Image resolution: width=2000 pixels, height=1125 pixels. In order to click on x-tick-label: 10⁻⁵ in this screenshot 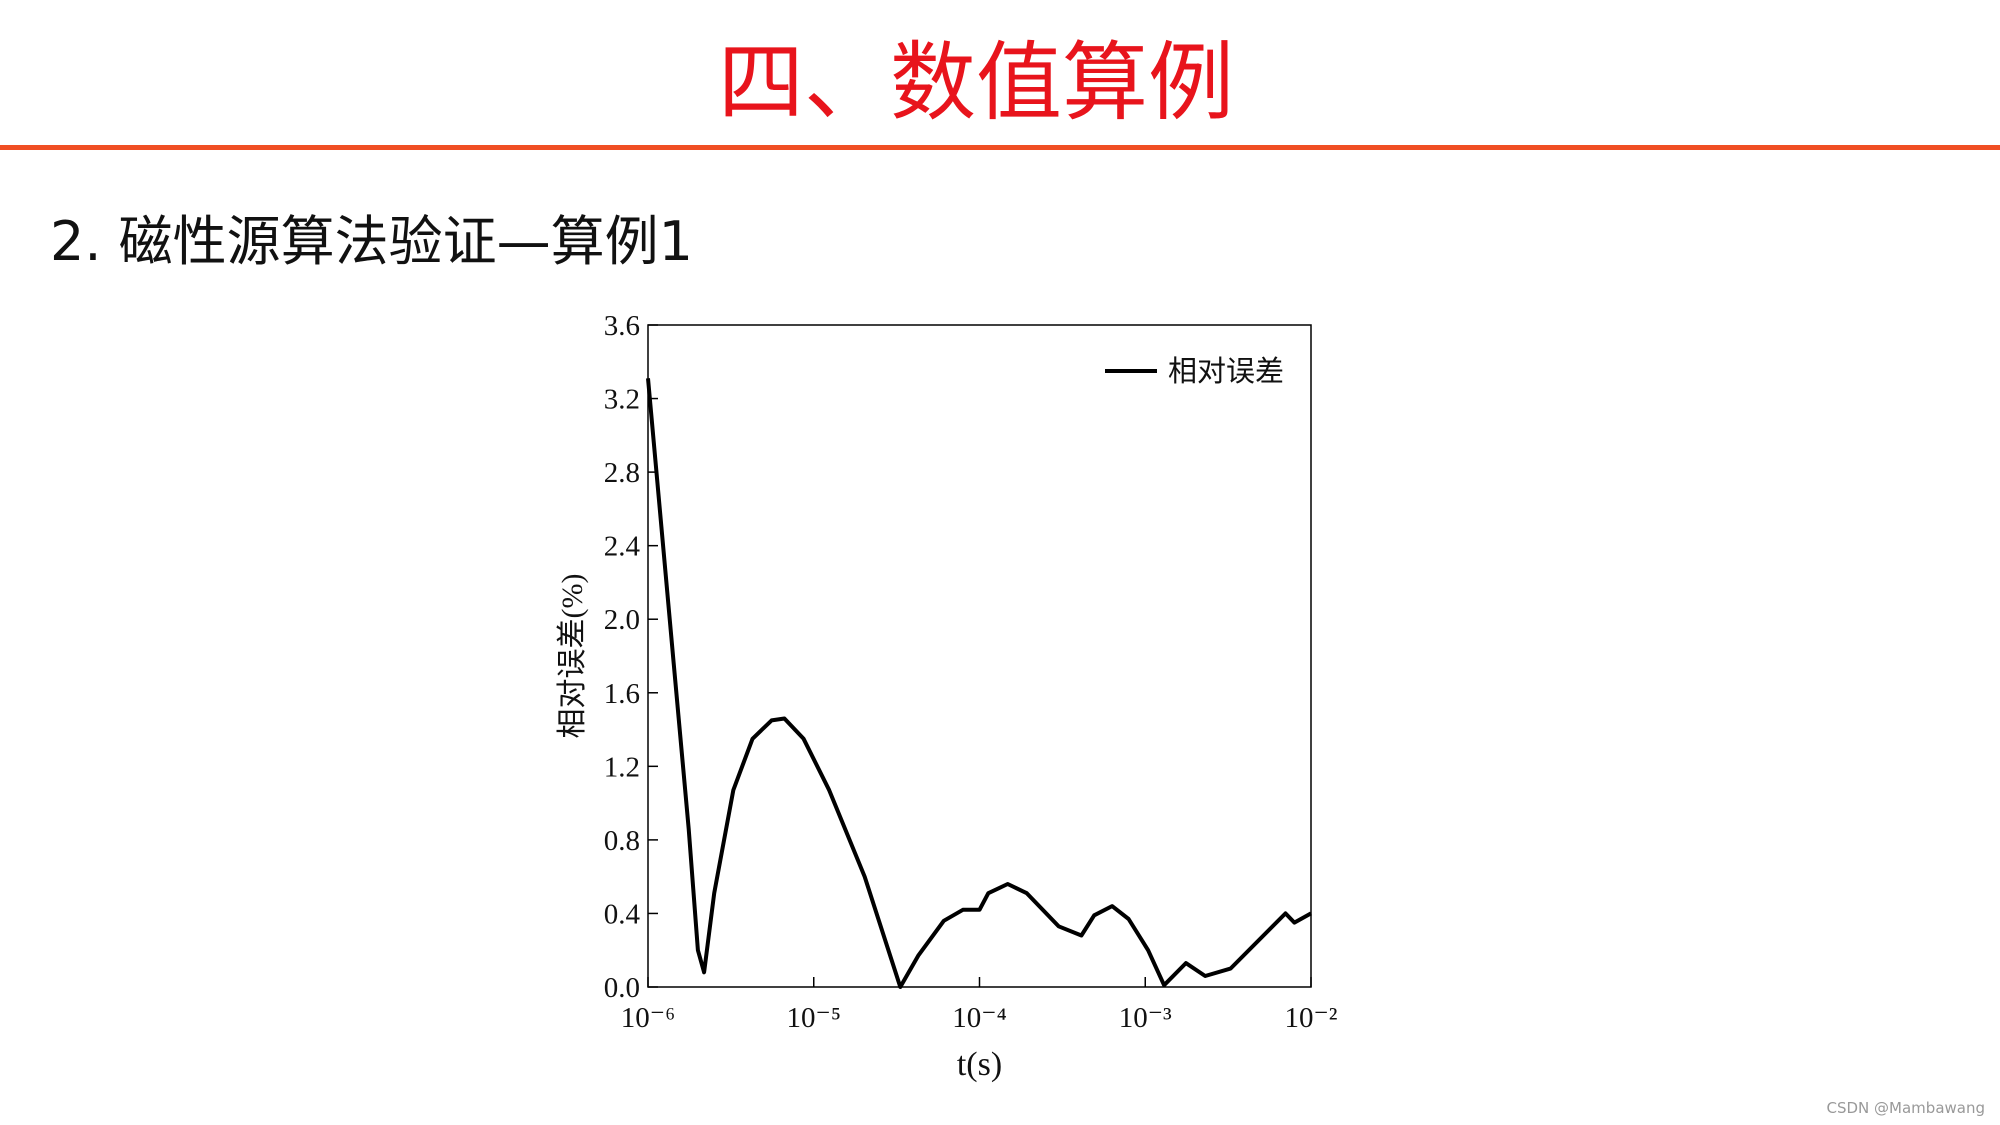, I will do `click(814, 1018)`.